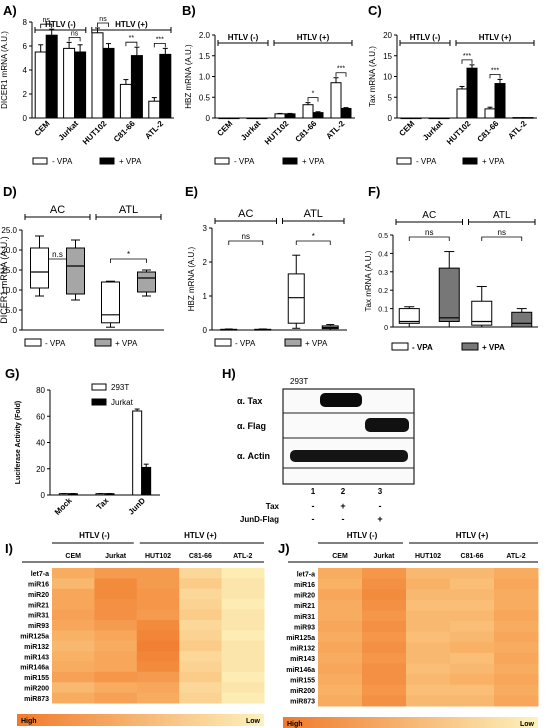  What do you see at coordinates (25, 94) in the screenshot?
I see `y-tick-label: 2` at bounding box center [25, 94].